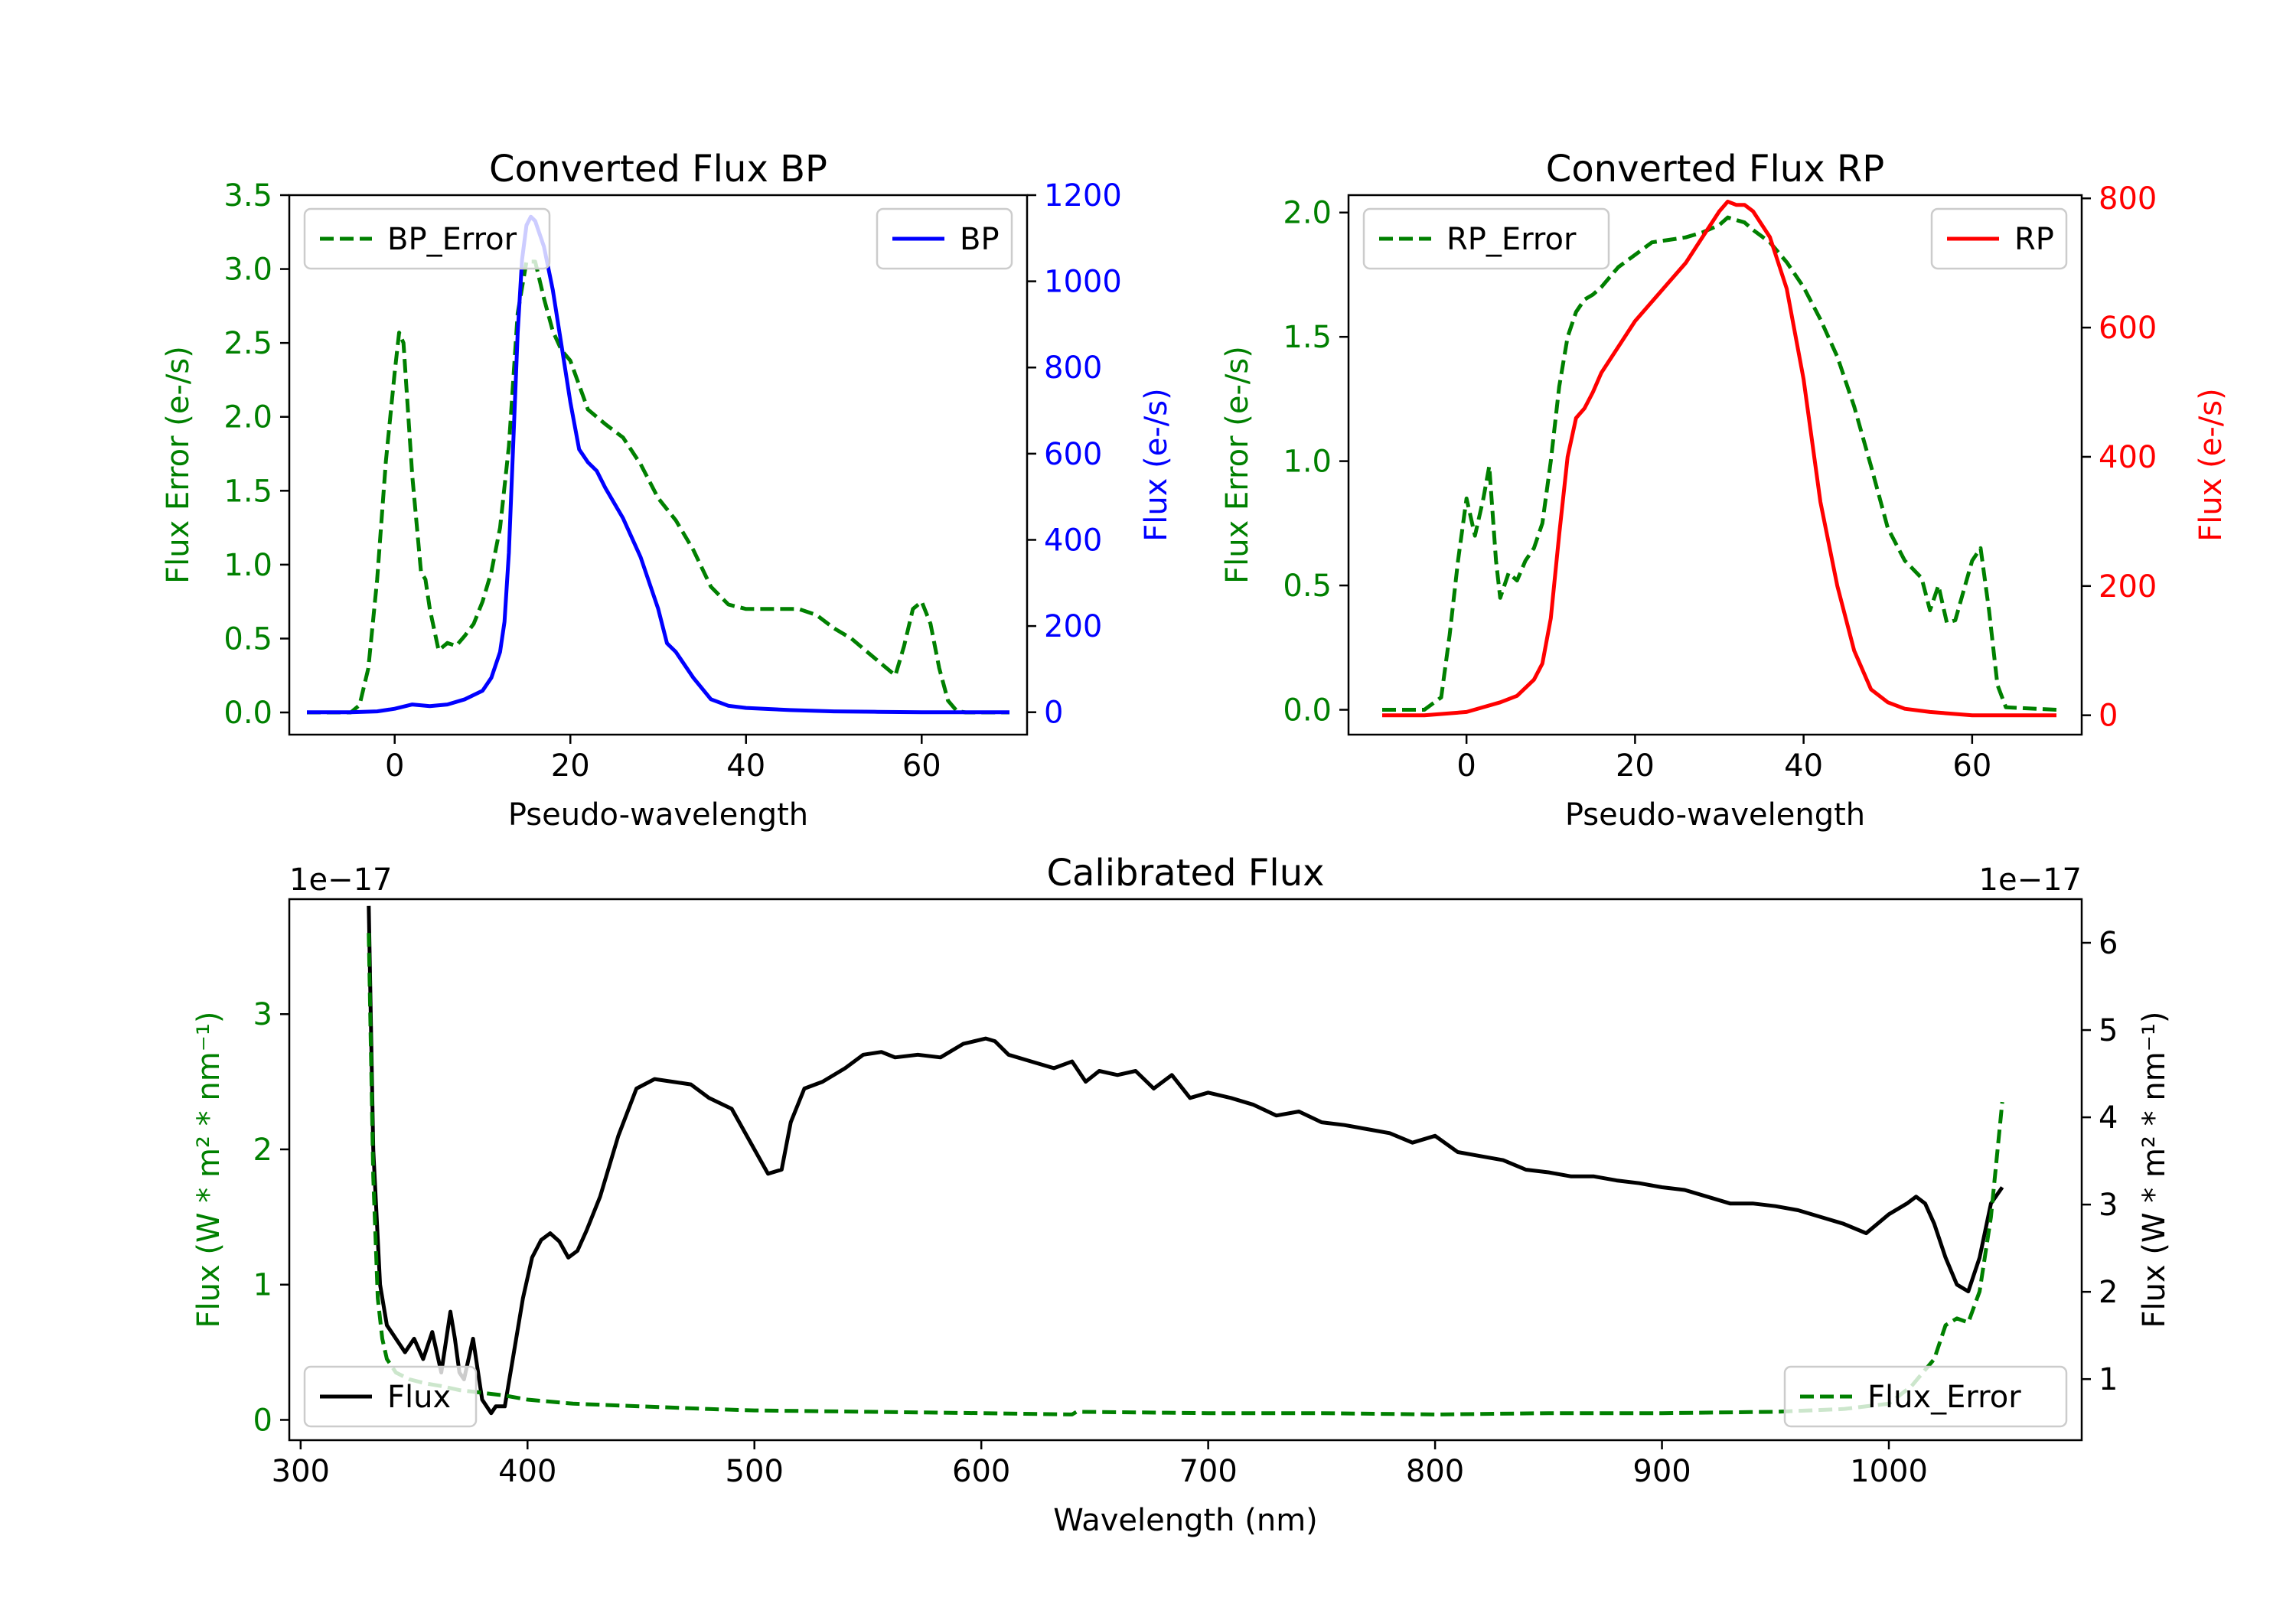  What do you see at coordinates (247, 343) in the screenshot?
I see `y-left-tick-label: 2.5` at bounding box center [247, 343].